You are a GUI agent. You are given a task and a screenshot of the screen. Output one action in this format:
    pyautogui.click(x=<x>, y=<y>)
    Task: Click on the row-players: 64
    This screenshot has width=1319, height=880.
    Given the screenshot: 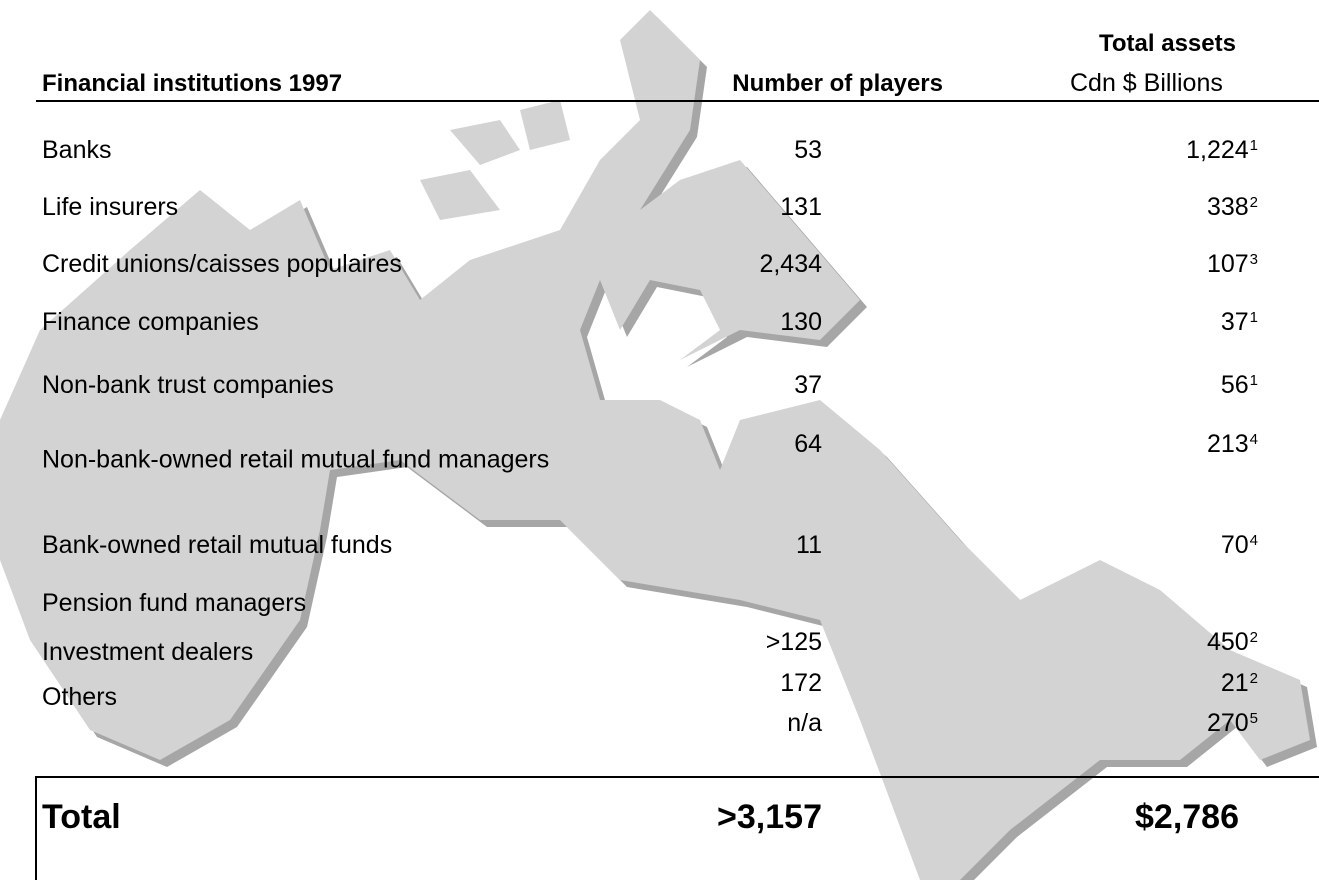 What is the action you would take?
    pyautogui.click(x=808, y=444)
    